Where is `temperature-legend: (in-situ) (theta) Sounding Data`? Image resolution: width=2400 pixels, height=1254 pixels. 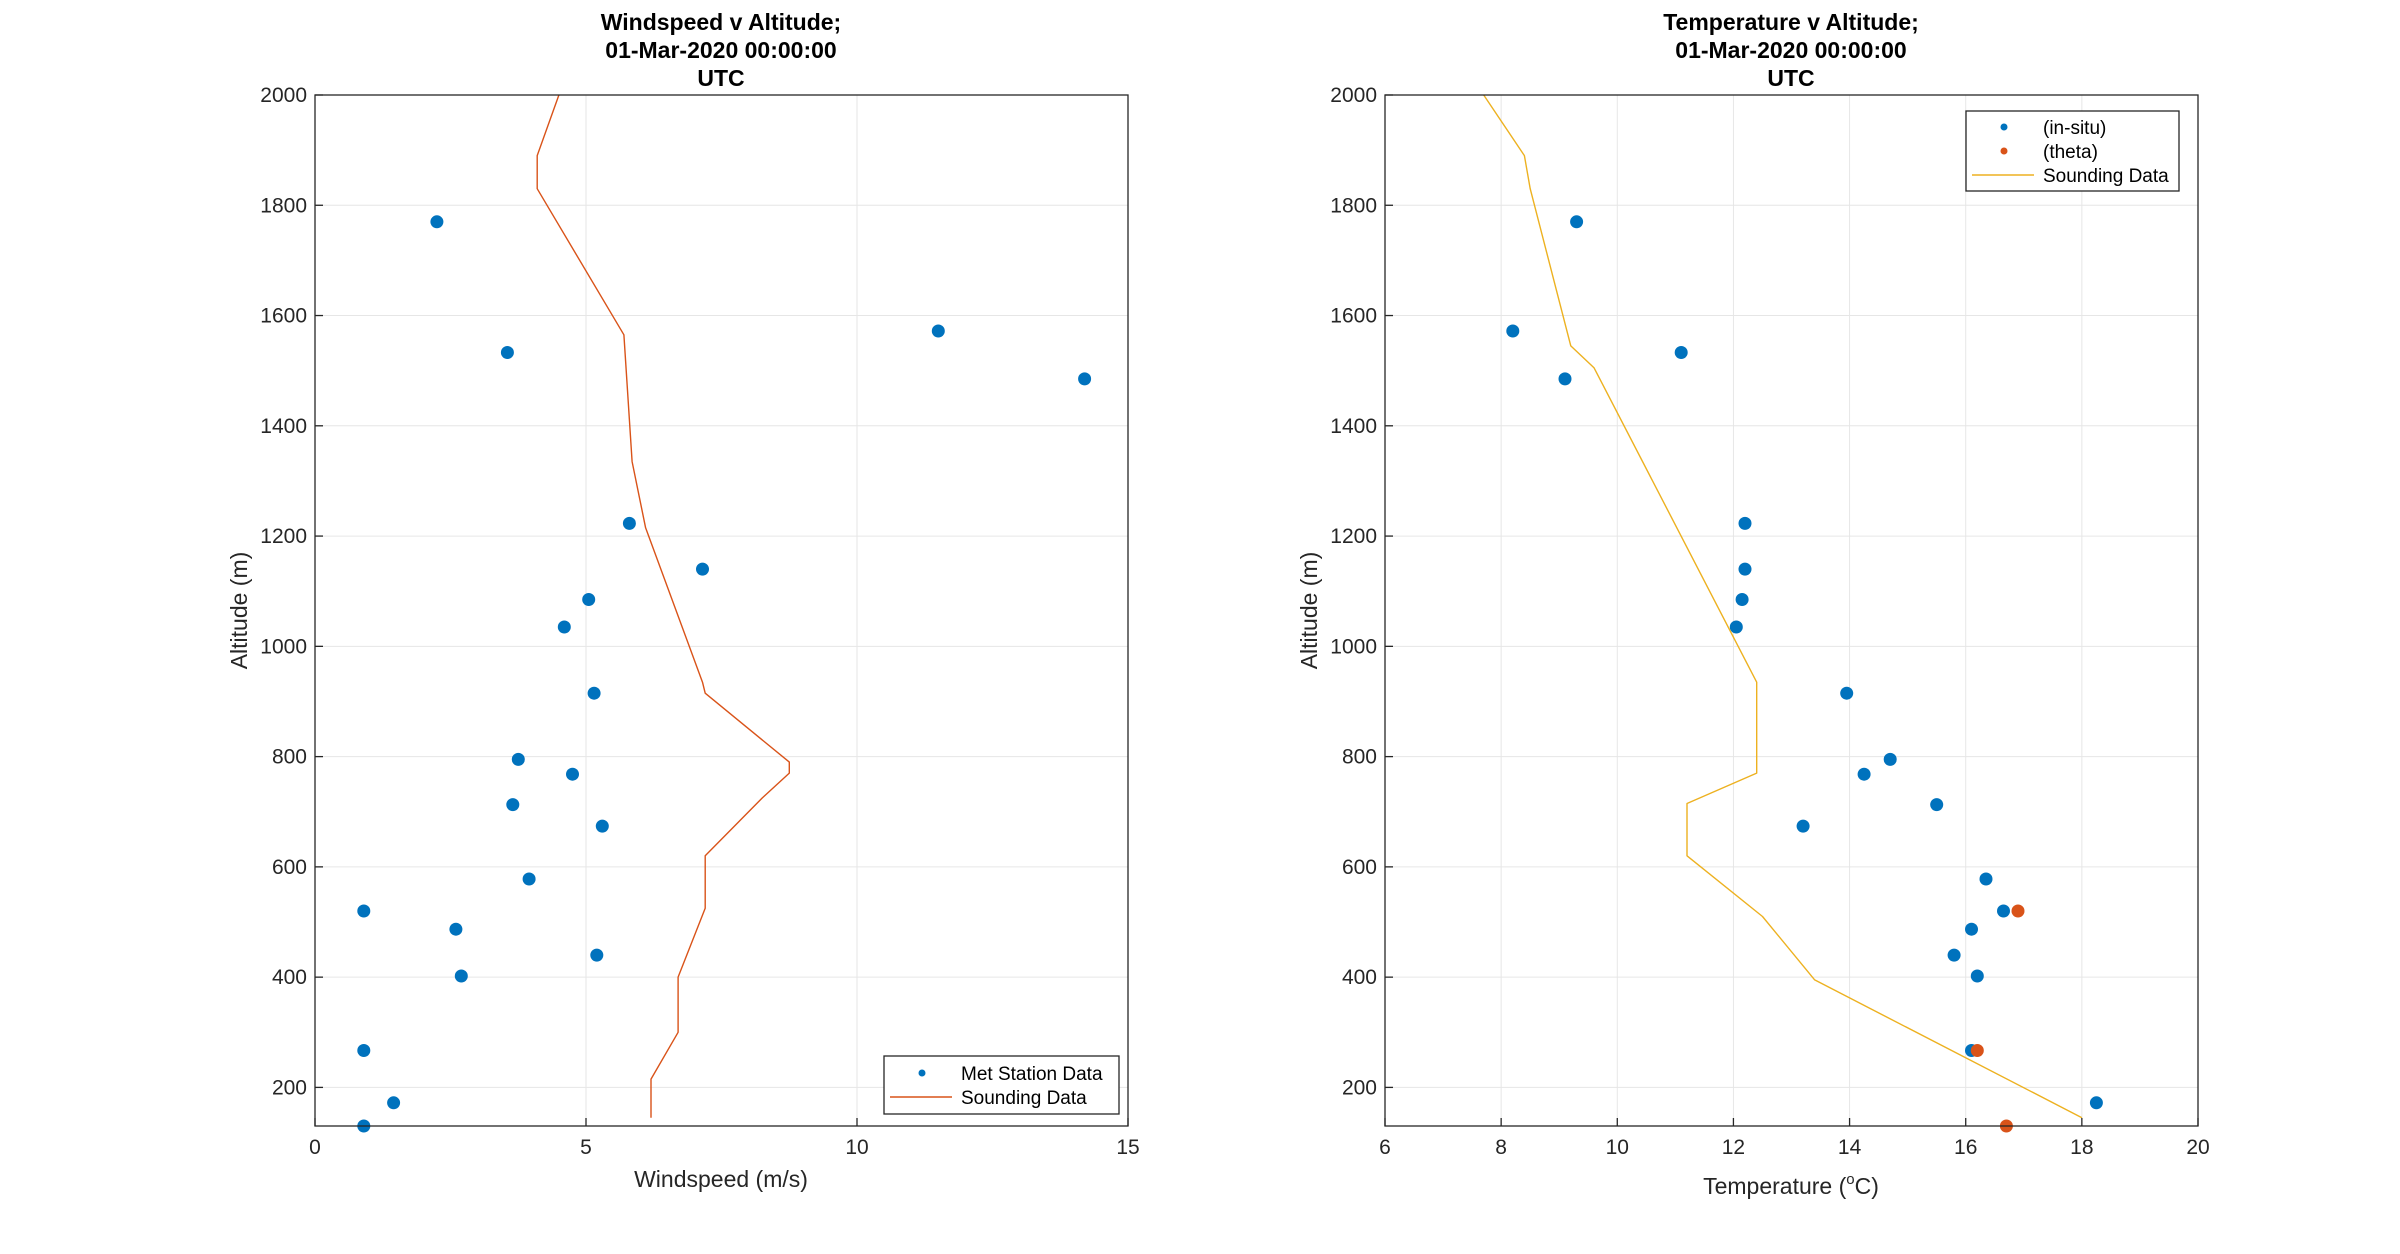 temperature-legend: (in-situ) (theta) Sounding Data is located at coordinates (2072, 151).